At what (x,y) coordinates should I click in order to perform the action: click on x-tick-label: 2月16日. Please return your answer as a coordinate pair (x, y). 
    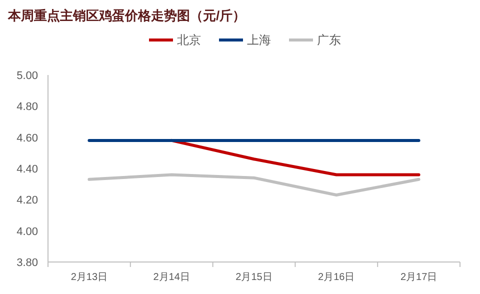
    Looking at the image, I should click on (336, 277).